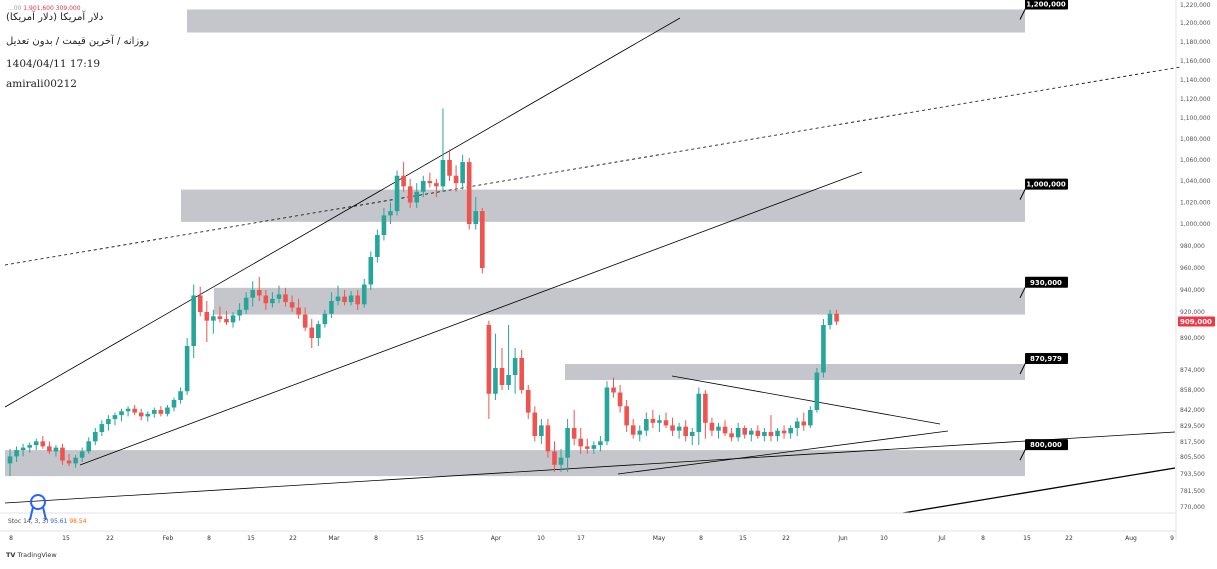 The width and height of the screenshot is (1217, 569). I want to click on date-tick-label: 17, so click(581, 538).